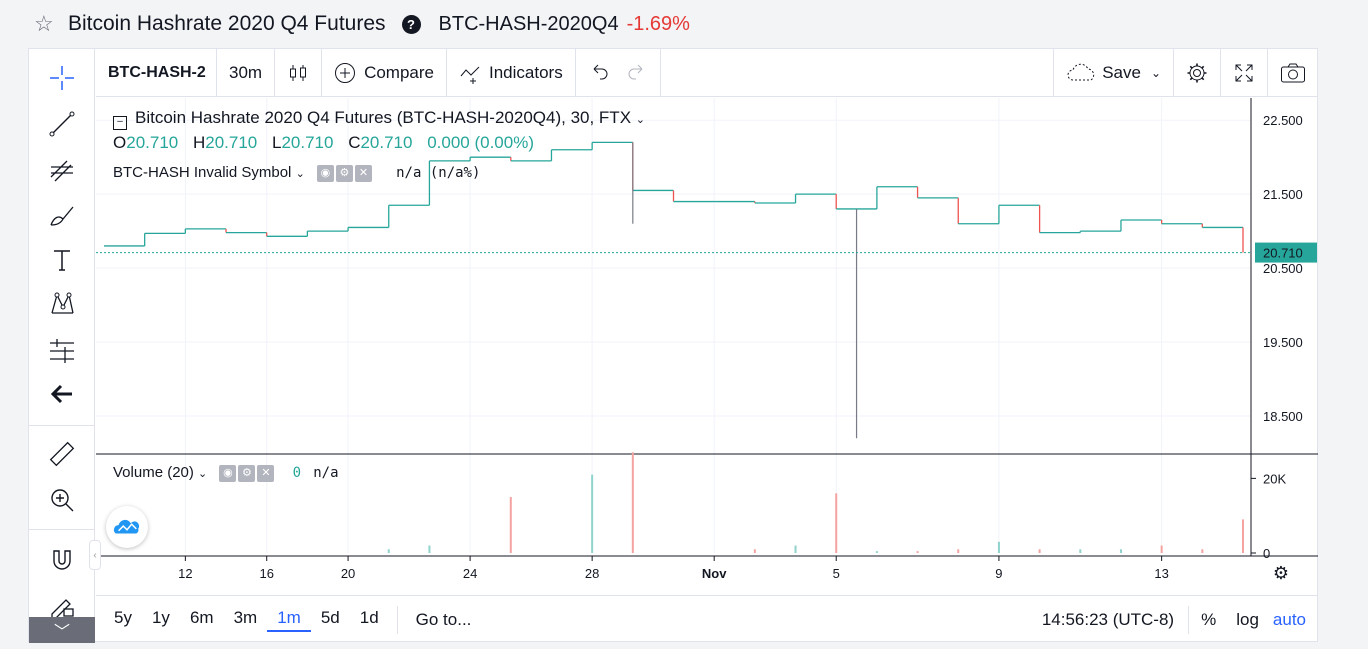 Image resolution: width=1368 pixels, height=649 pixels. I want to click on high-value: 20.710, so click(231, 142).